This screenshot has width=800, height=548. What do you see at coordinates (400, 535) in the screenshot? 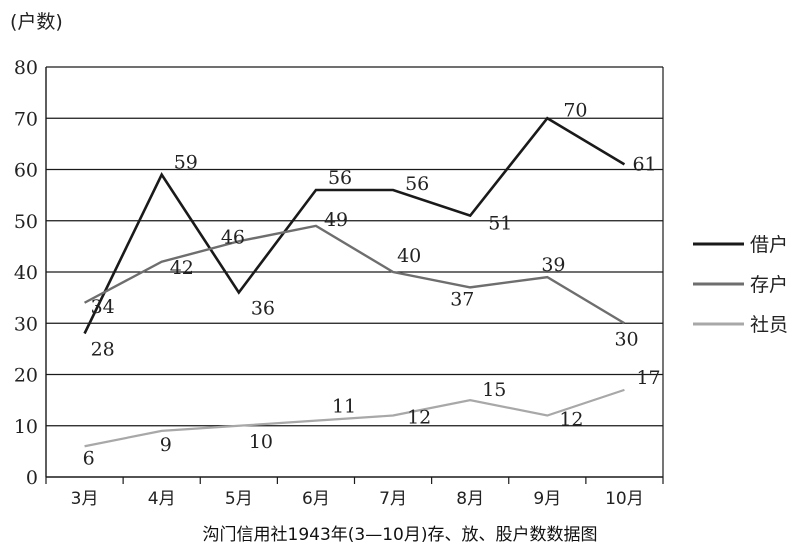
I see `chart-caption: 沟门信用社1943年(3—10月)存、放、股户数数据图` at bounding box center [400, 535].